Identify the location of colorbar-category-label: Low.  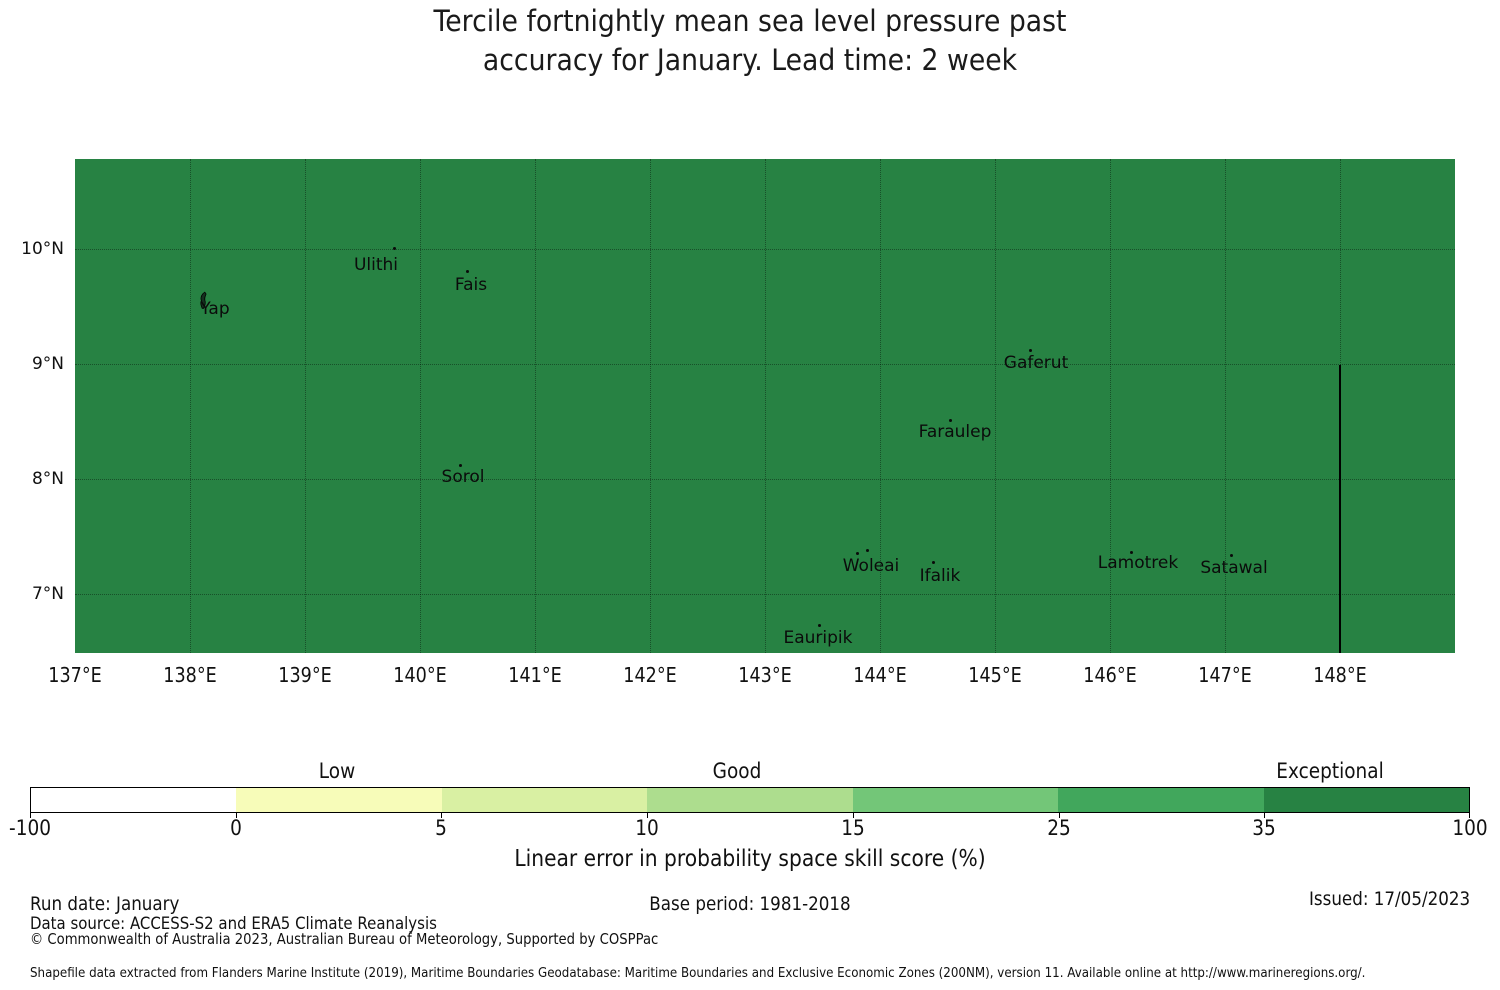
(337, 771).